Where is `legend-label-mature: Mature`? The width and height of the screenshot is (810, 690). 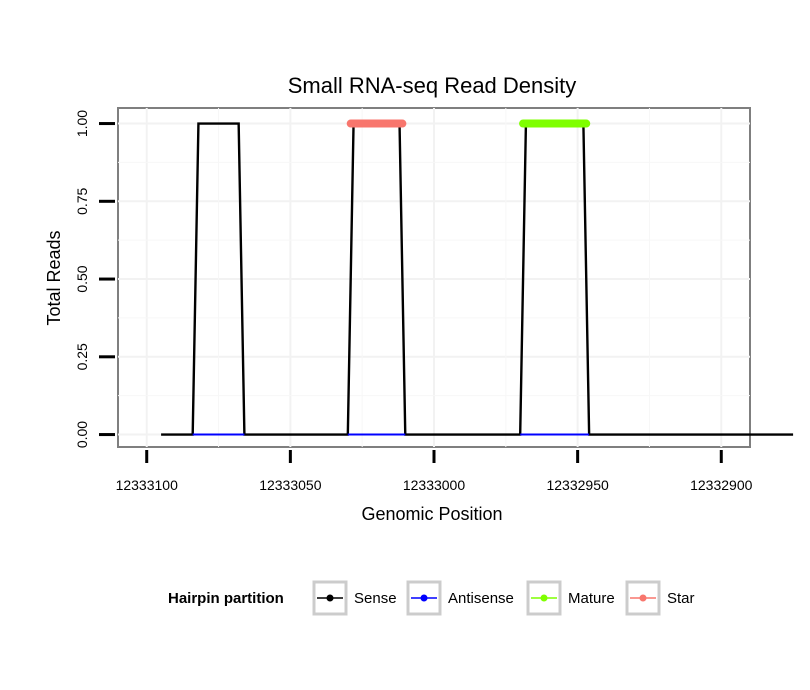 legend-label-mature: Mature is located at coordinates (591, 598).